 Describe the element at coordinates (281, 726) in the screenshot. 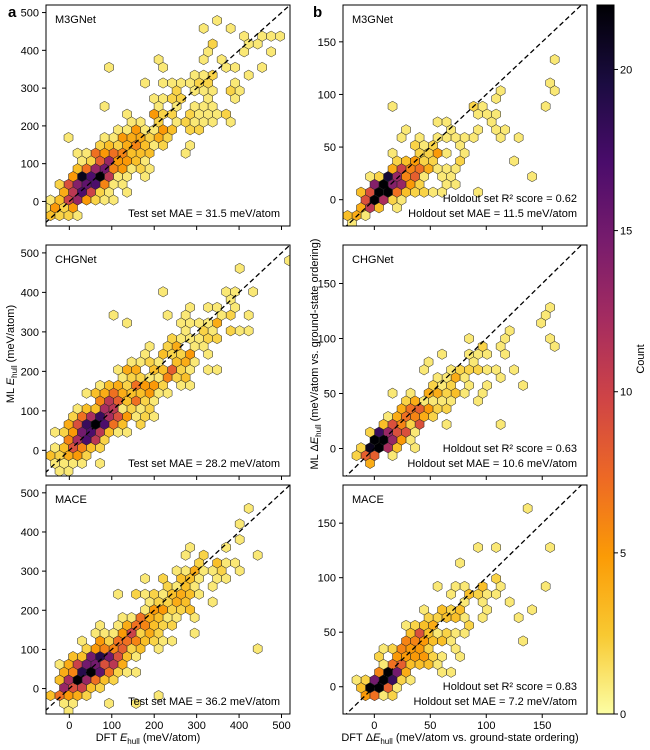

I see `x-tick-label: 500` at that location.